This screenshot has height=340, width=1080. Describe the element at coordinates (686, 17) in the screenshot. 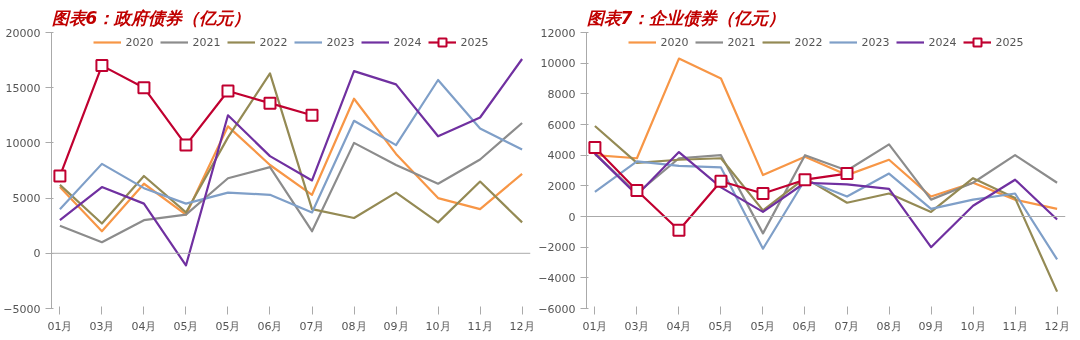

I see `chart-title: 图表7：企业债券（亿元）` at that location.